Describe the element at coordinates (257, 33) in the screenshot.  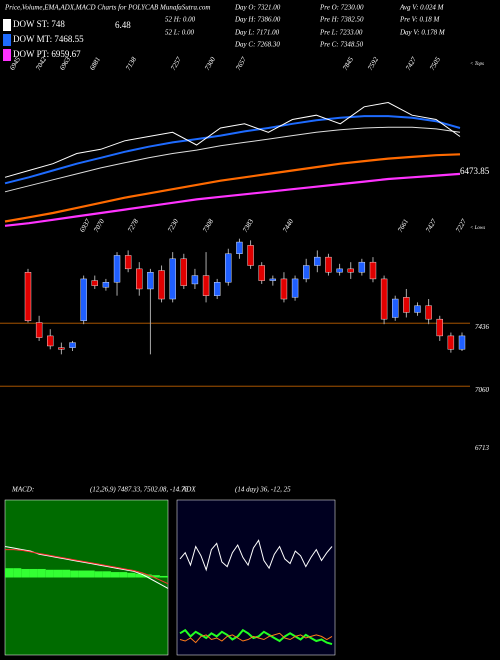
I see `info-item: Day L: 7171.00` at that location.